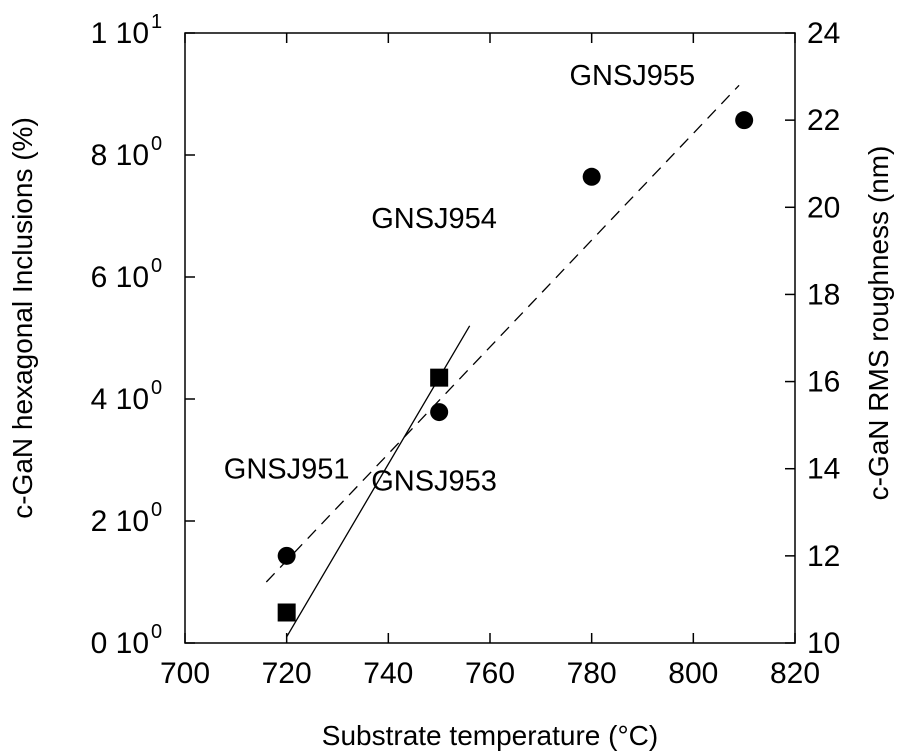 This screenshot has width=899, height=755. I want to click on y-left-tick-label: 1 10, so click(120, 33).